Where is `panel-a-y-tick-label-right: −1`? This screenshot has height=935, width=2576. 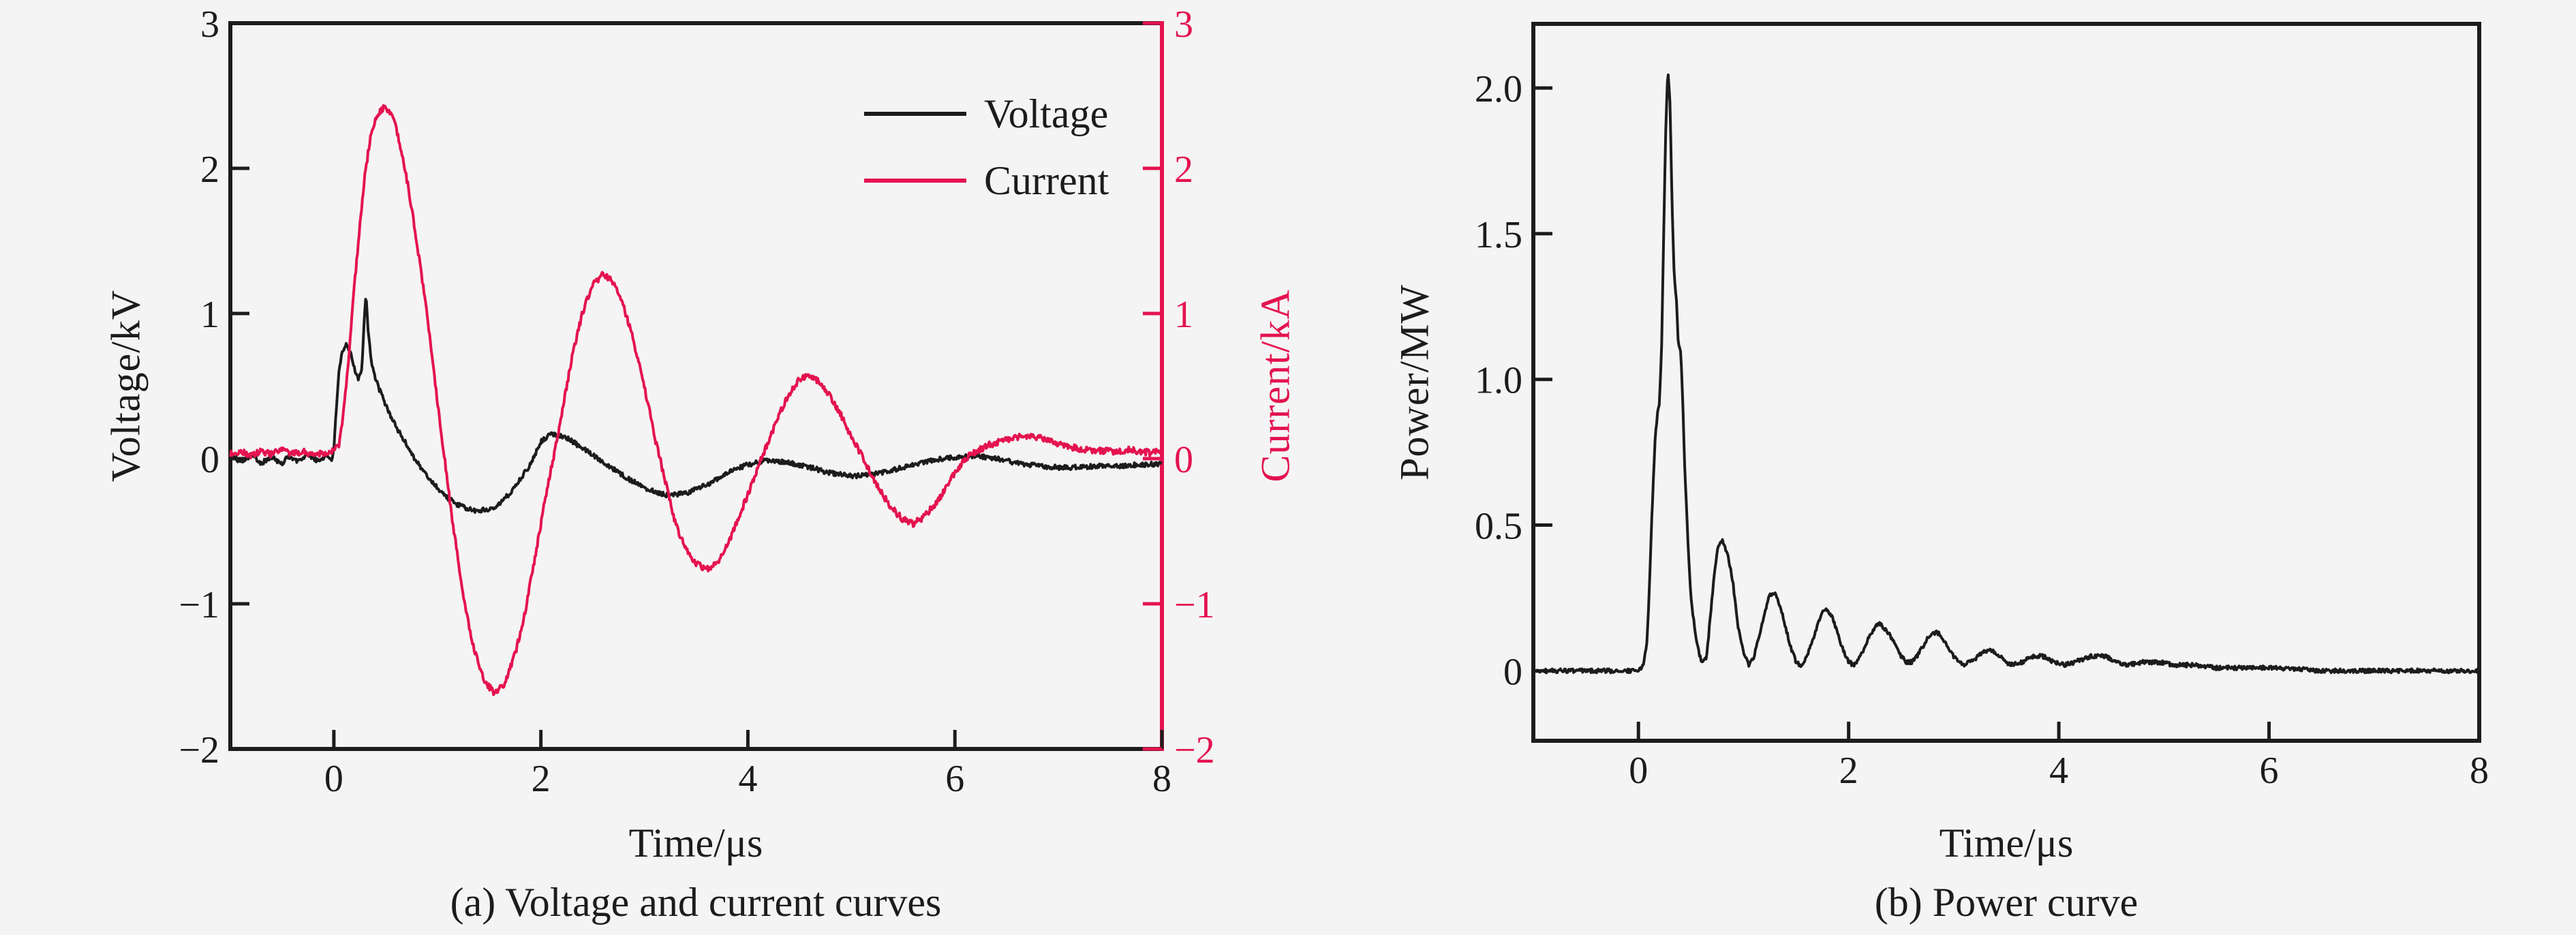
panel-a-y-tick-label-right: −1 is located at coordinates (1194, 605).